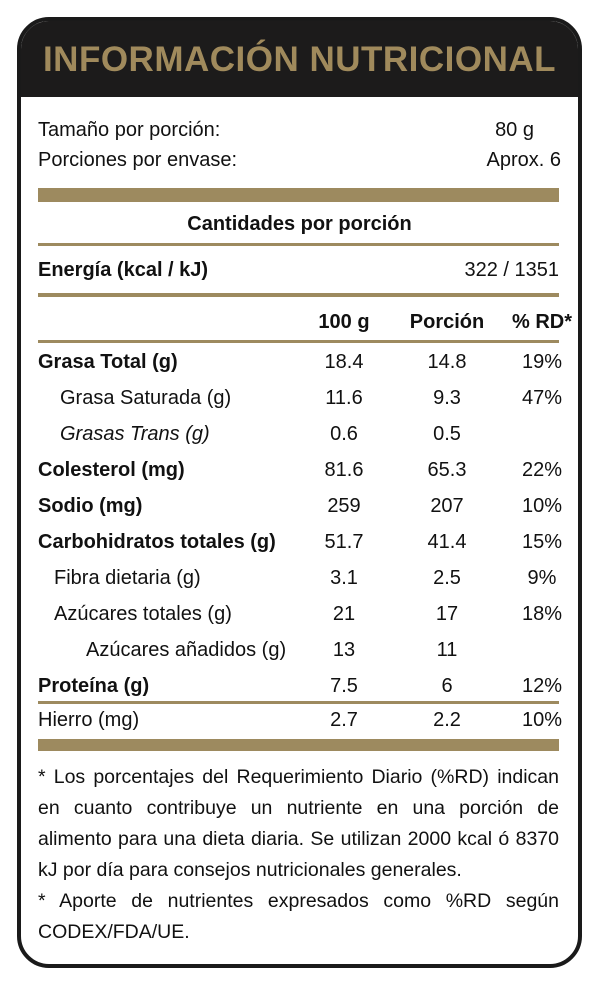 The height and width of the screenshot is (985, 600). I want to click on table-row: Sodio (mg) 259 207 10%, so click(300, 512).